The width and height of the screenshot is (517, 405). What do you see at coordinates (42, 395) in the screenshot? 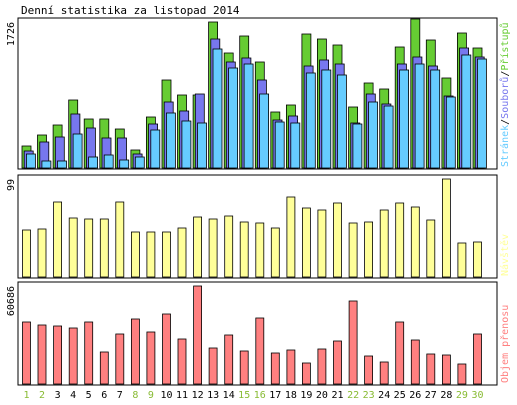
I see `day-label-2: 2` at bounding box center [42, 395].